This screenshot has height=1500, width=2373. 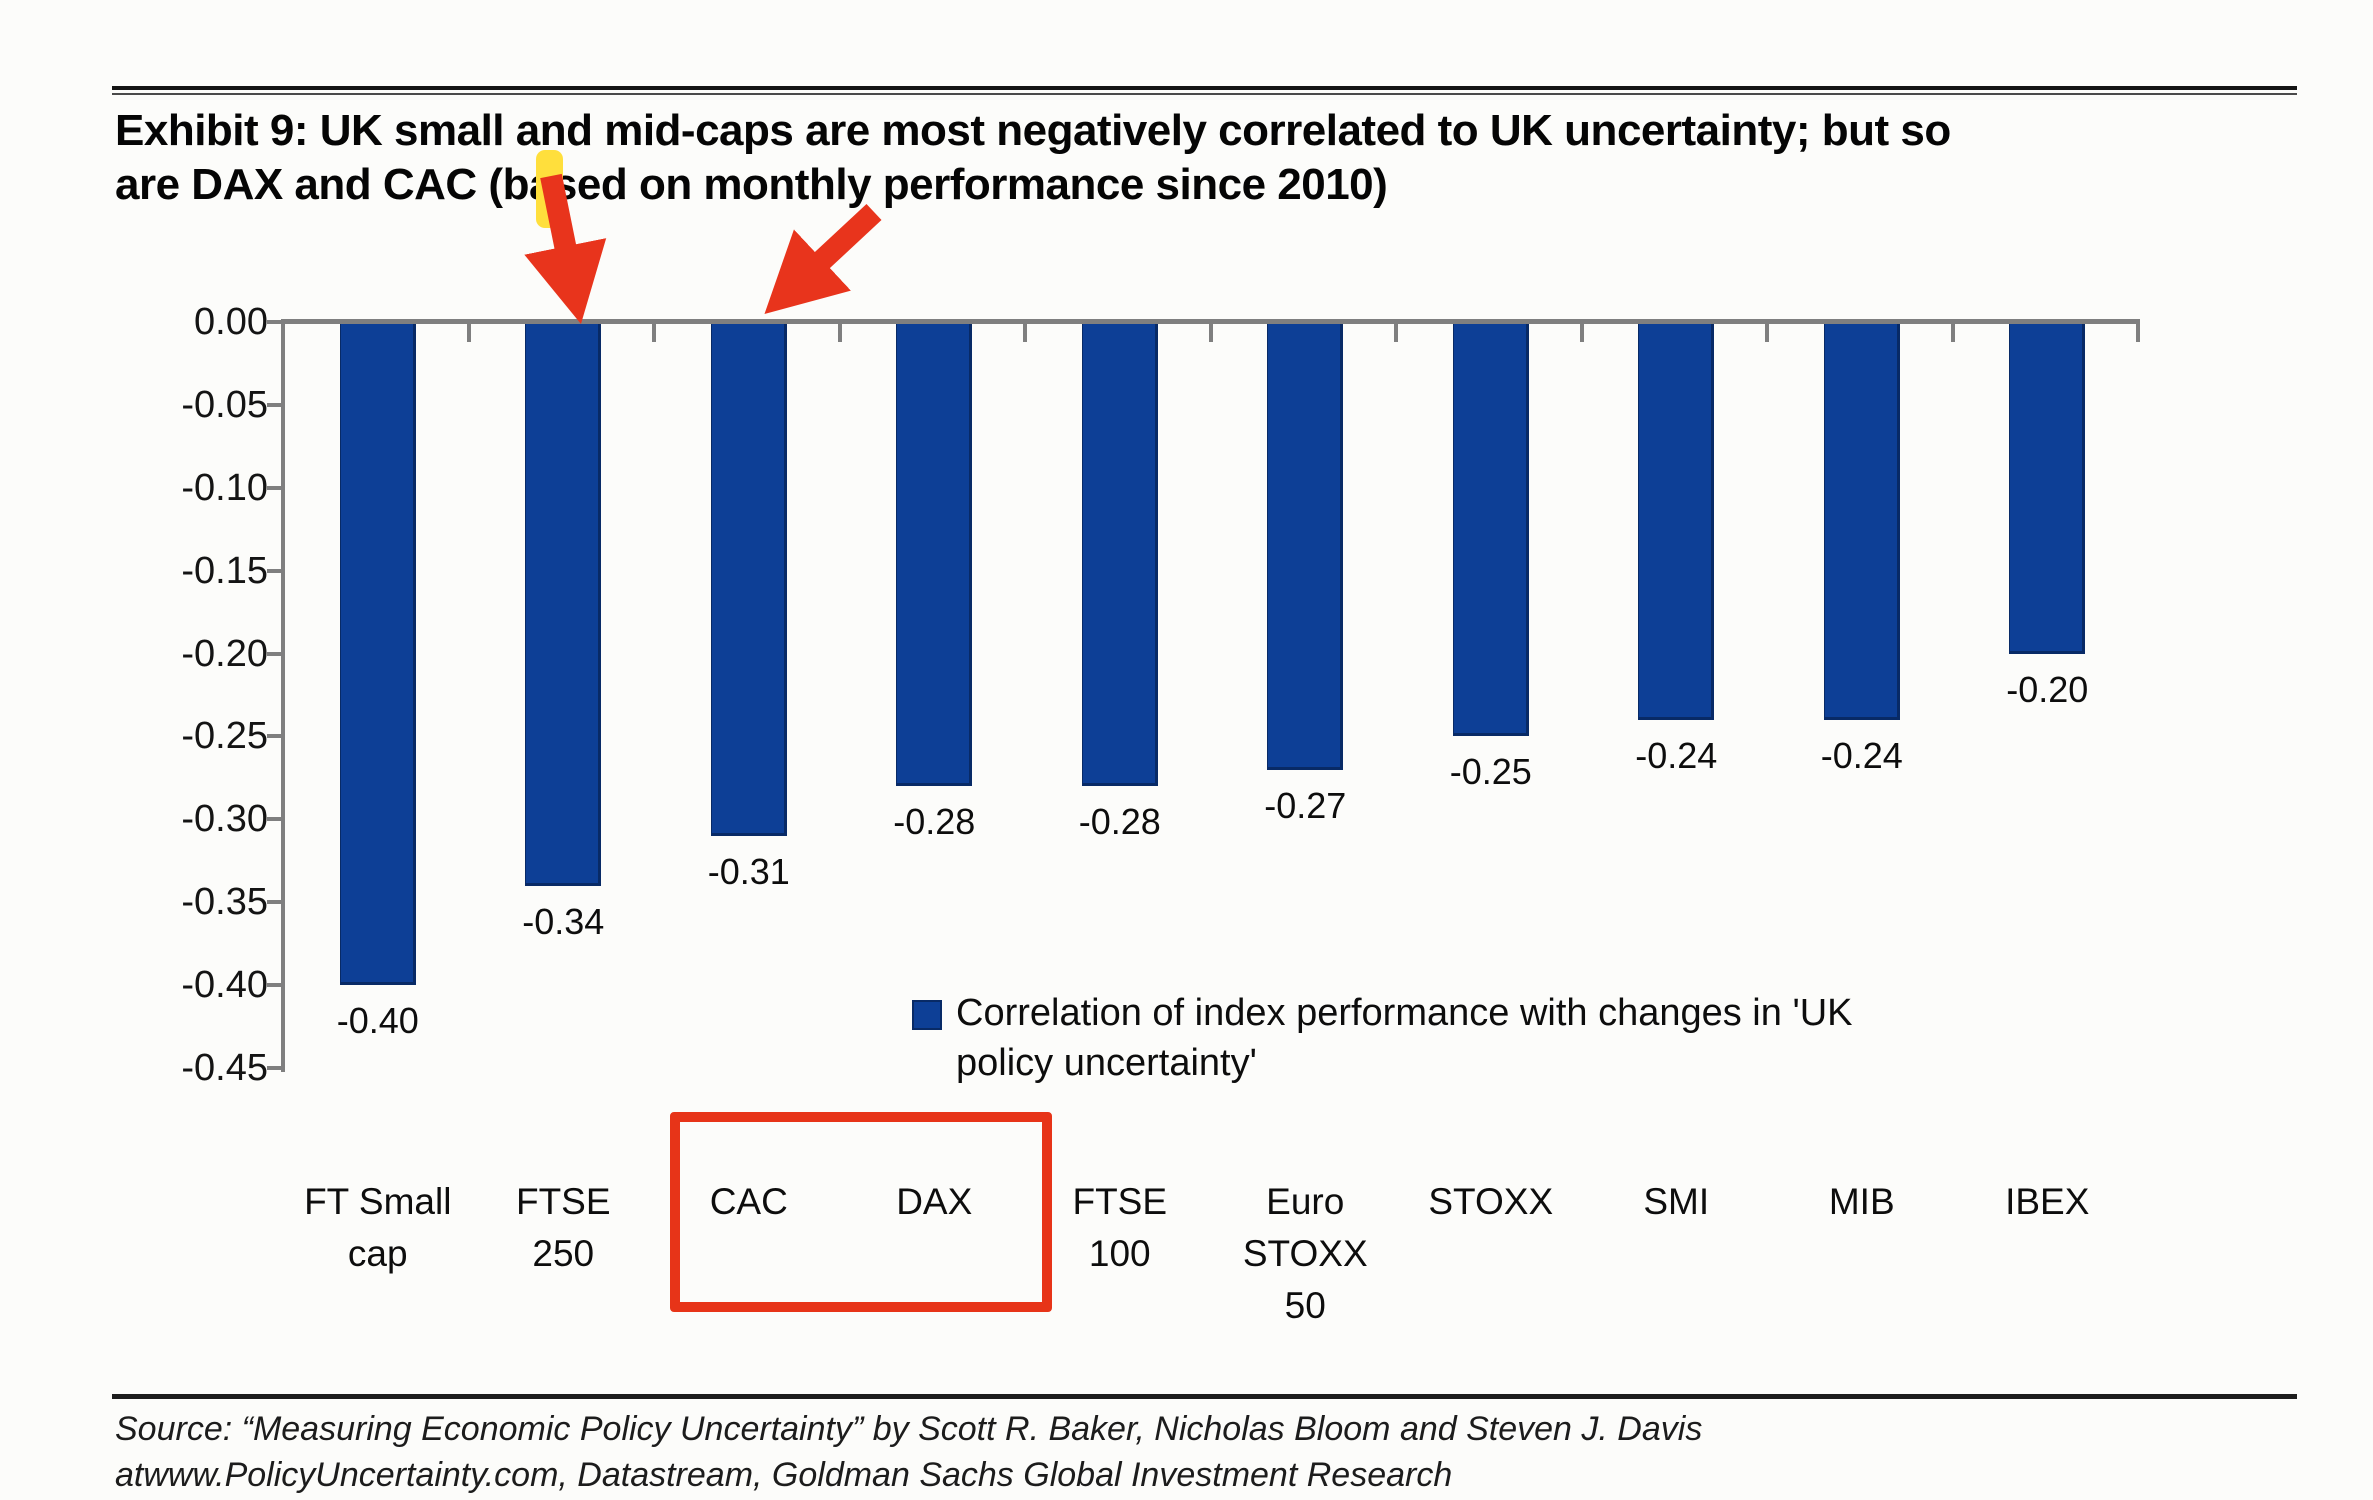 I want to click on x-axis-category-label: STOXX, so click(x=1491, y=1201).